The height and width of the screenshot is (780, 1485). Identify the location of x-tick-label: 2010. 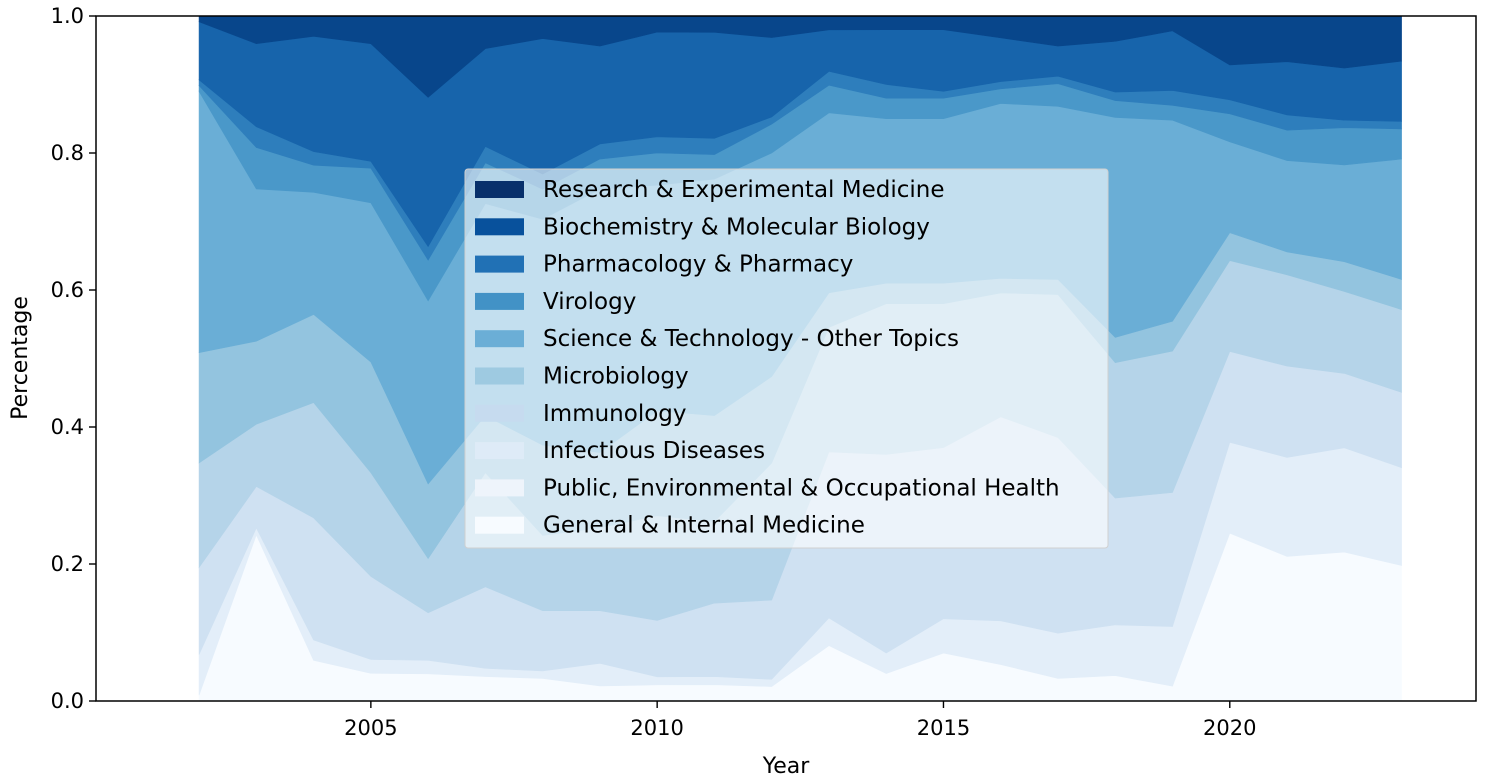
(656, 728).